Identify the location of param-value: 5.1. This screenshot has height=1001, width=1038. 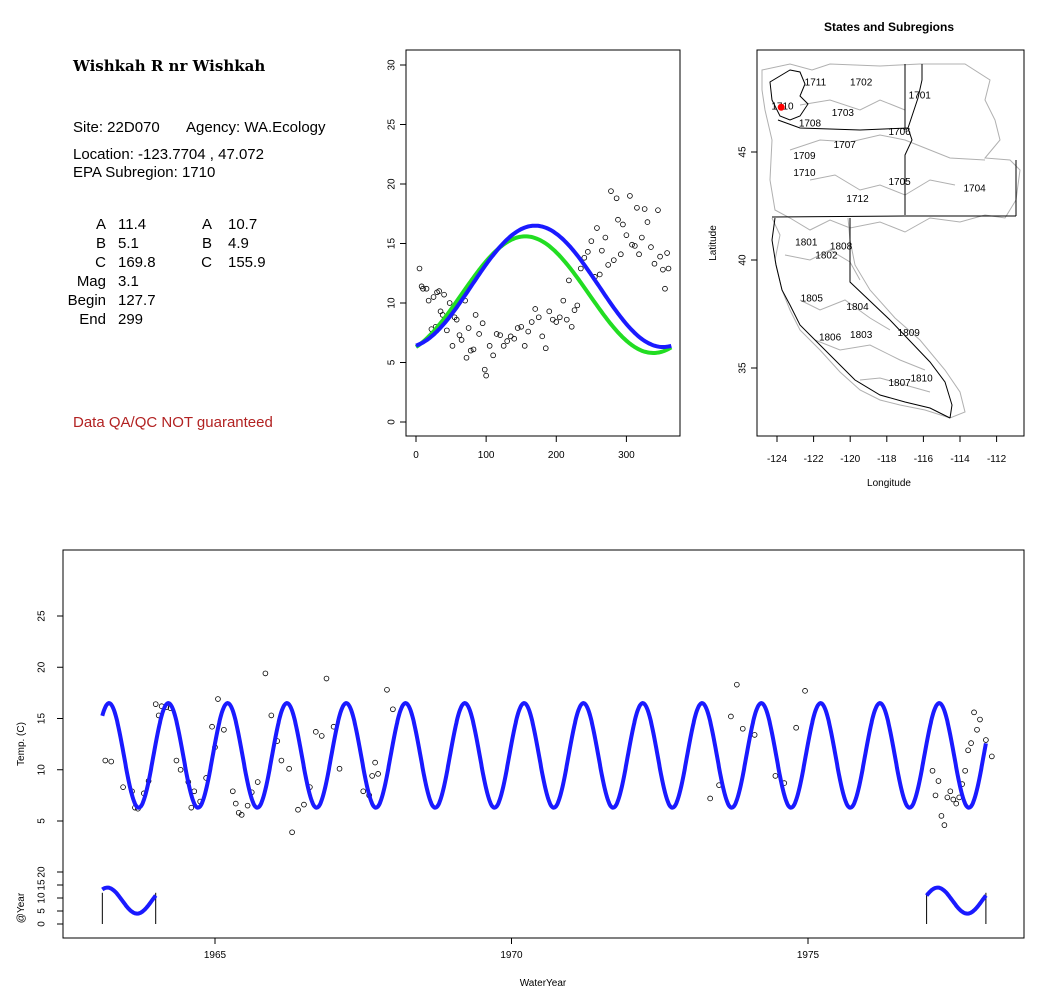
(128, 243).